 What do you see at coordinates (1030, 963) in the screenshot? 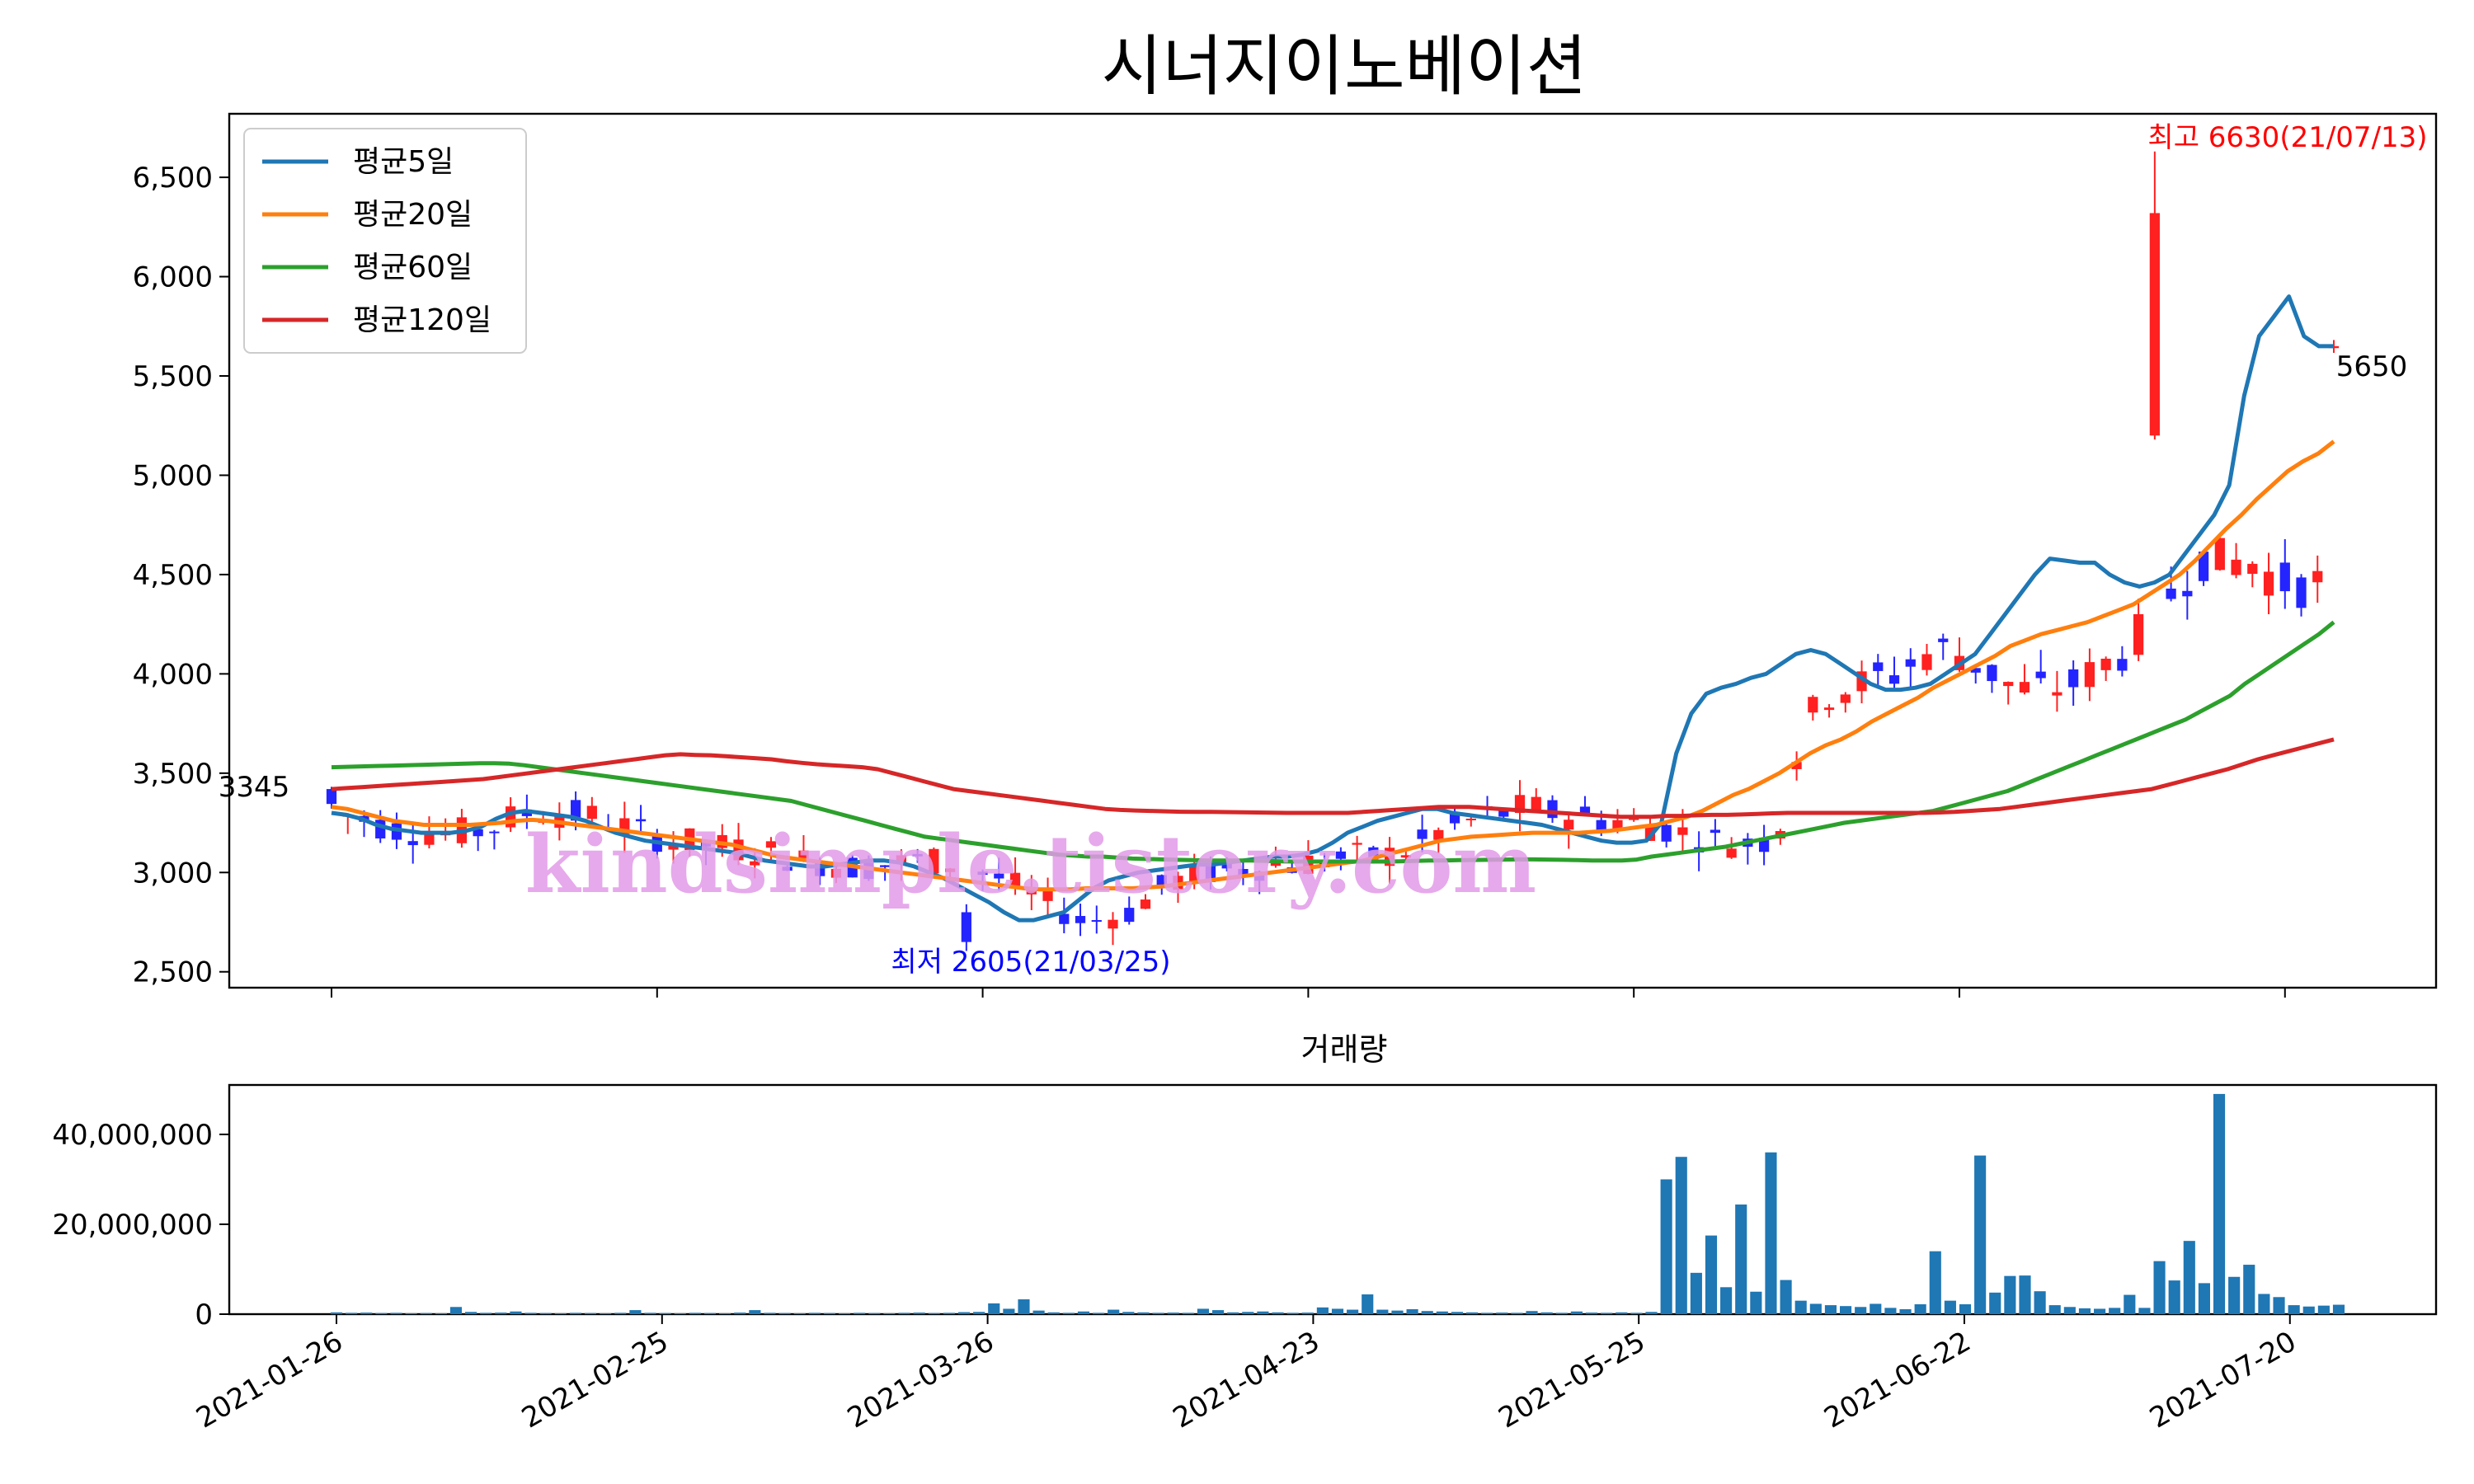
I see `annotation-low: 최저 2605(21/03/25)` at bounding box center [1030, 963].